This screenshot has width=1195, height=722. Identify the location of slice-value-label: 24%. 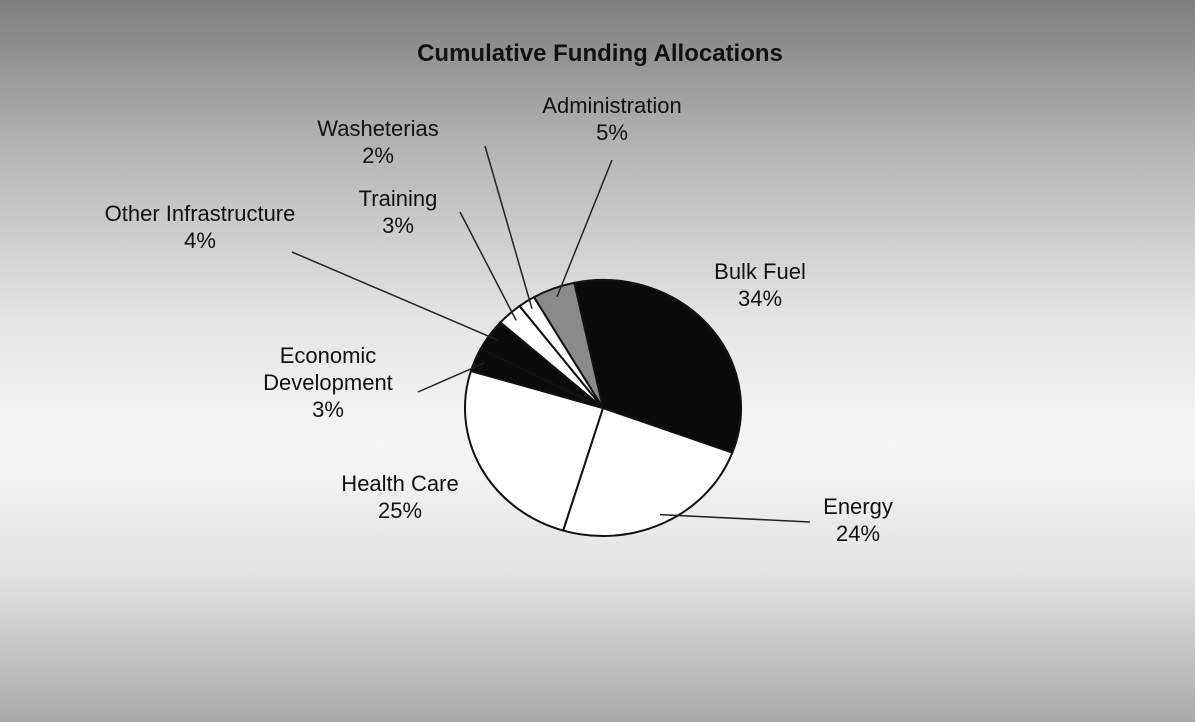
(858, 533).